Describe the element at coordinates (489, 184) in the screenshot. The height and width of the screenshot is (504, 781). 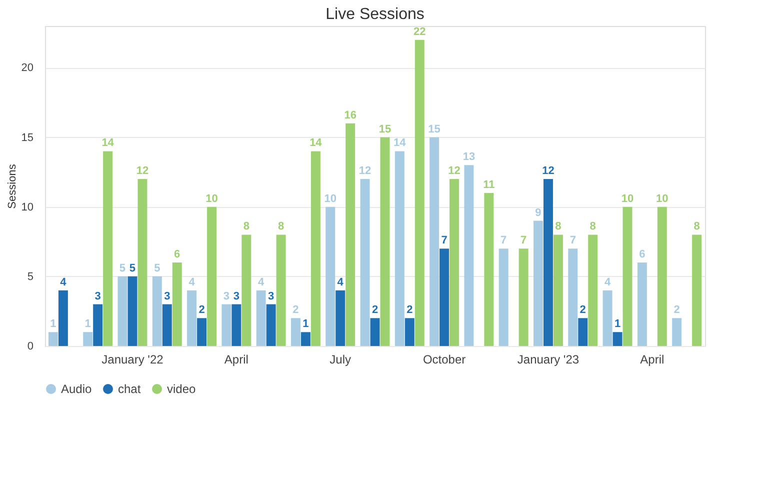
I see `data-label: 11` at that location.